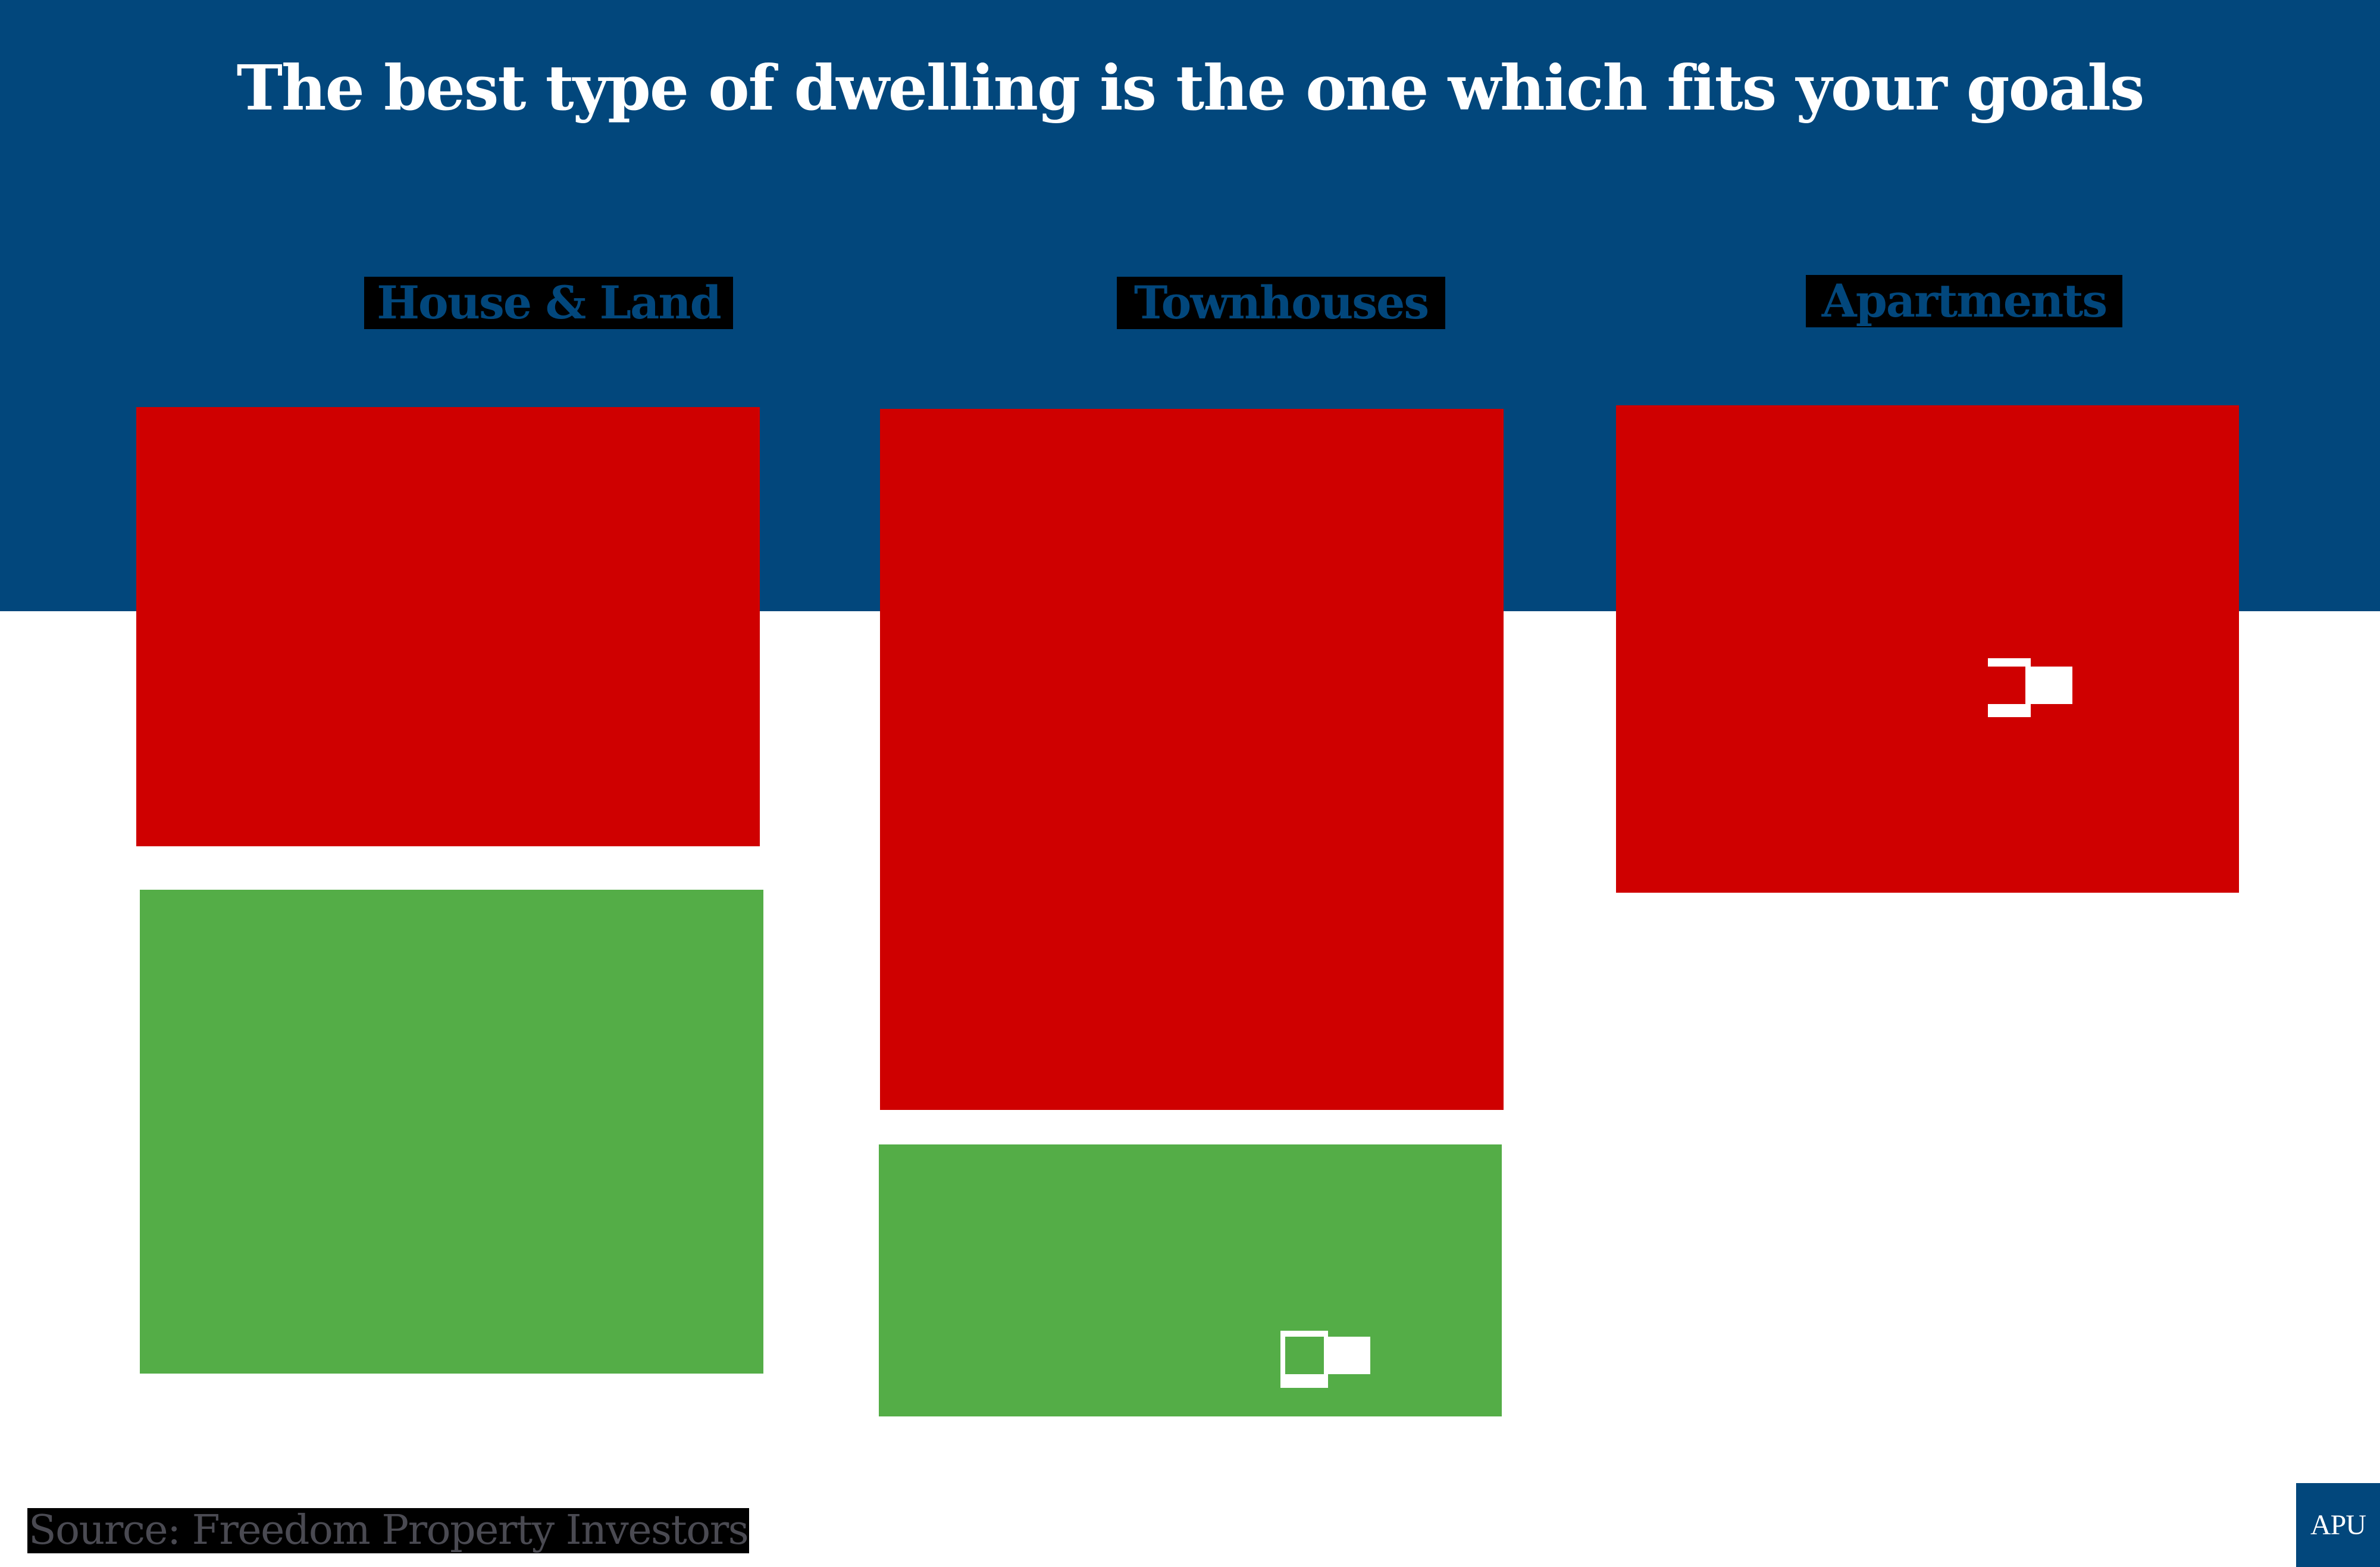 The height and width of the screenshot is (1567, 2380). Describe the element at coordinates (1927, 649) in the screenshot. I see `apartments-red-box` at that location.